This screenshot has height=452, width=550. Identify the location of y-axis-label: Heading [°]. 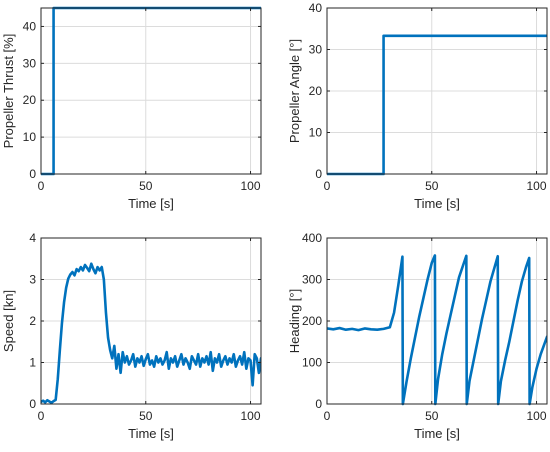
(294, 321).